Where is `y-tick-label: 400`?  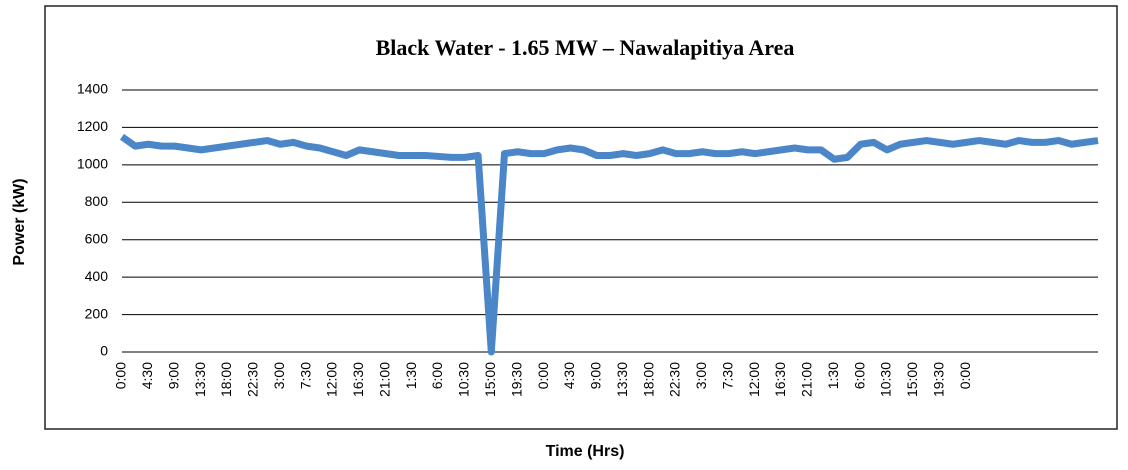
y-tick-label: 400 is located at coordinates (97, 276).